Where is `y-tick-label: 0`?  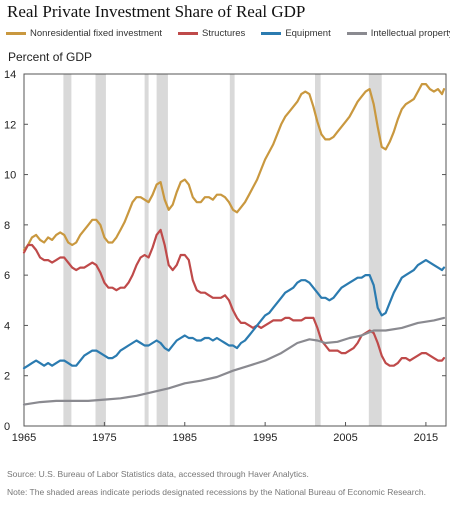 y-tick-label: 0 is located at coordinates (7, 427).